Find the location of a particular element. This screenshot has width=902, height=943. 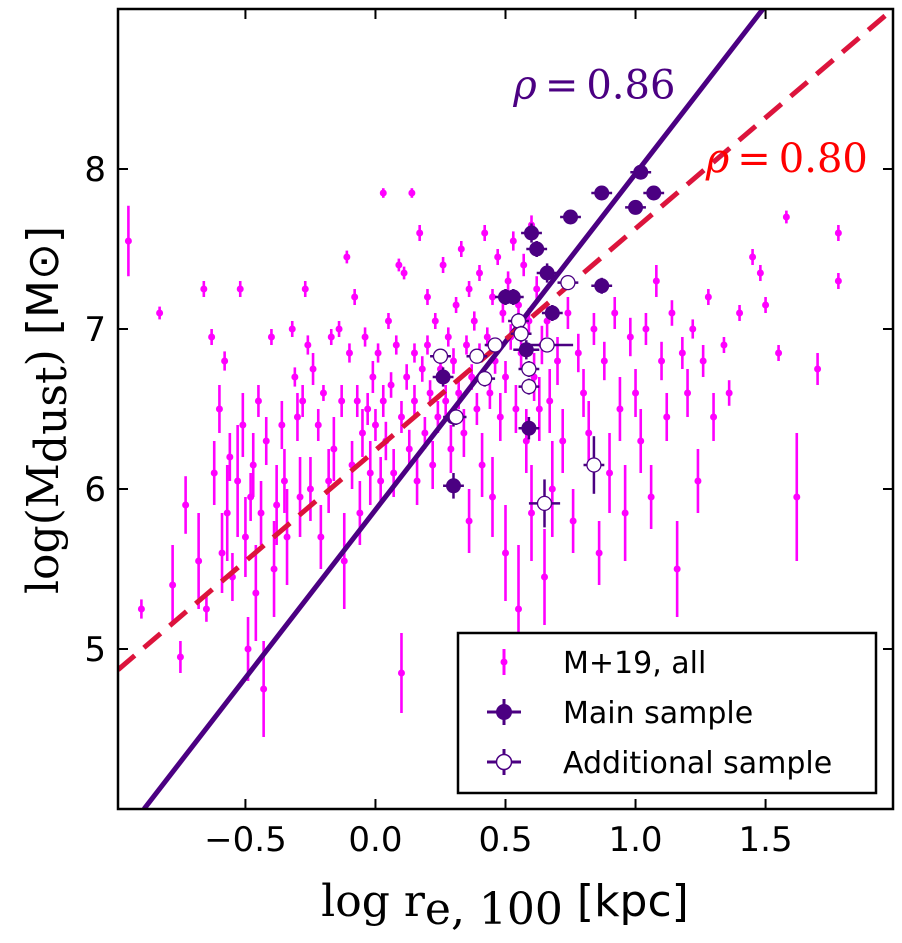

legend-label-main: Main sample is located at coordinates (658, 713).